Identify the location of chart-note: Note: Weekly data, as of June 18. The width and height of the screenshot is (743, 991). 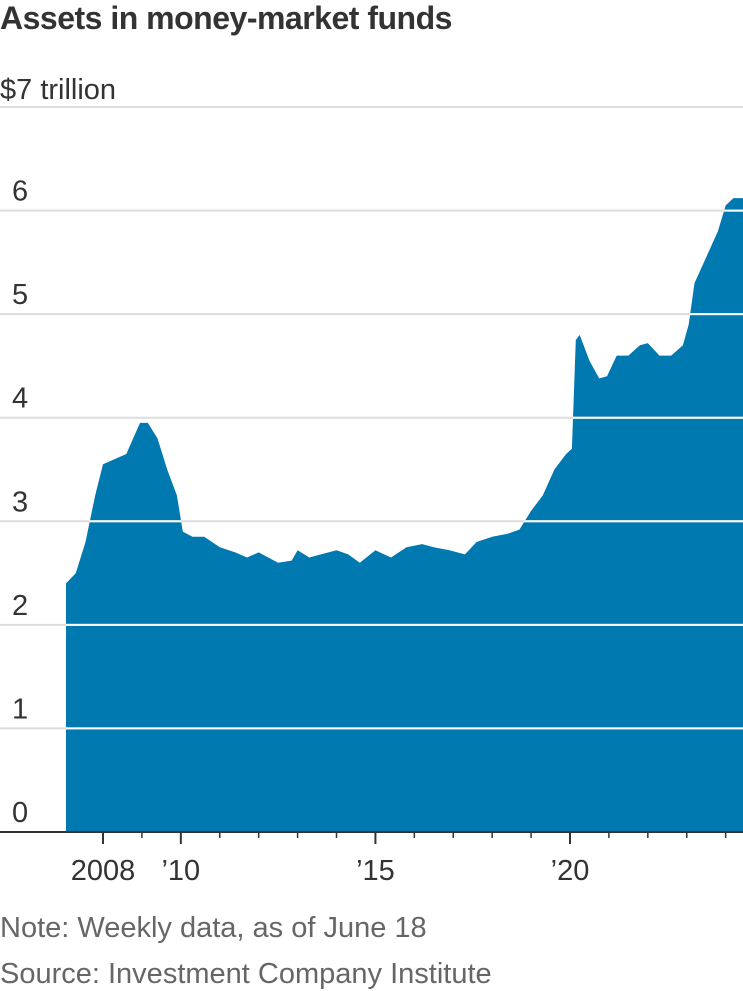
(213, 928).